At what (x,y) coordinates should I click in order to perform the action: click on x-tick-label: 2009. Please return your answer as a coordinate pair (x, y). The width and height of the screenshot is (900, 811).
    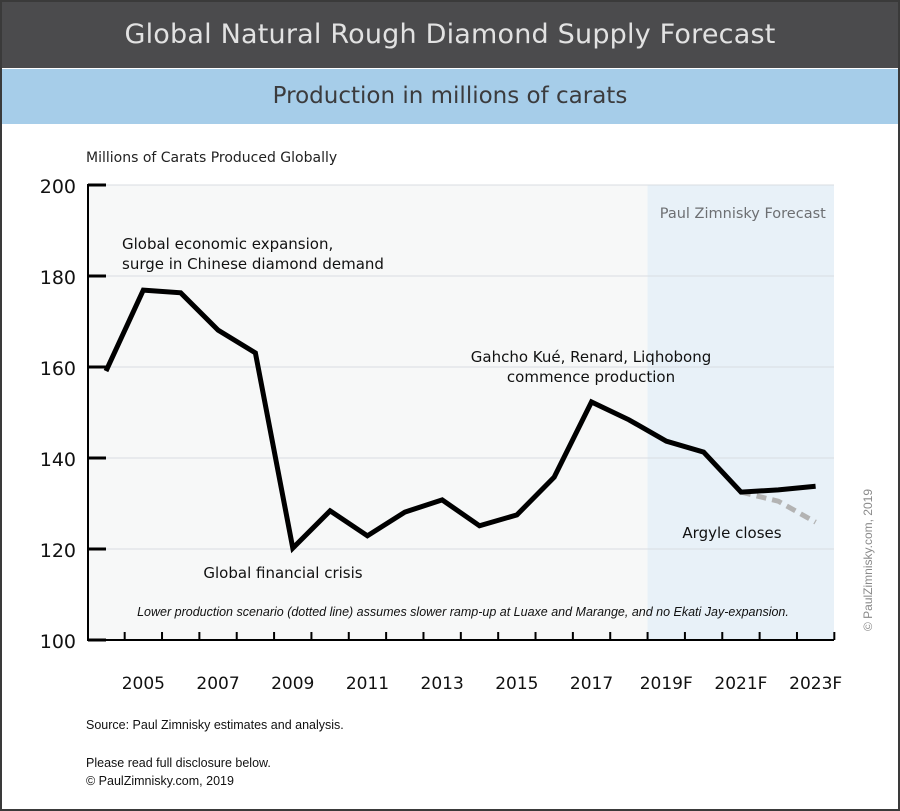
    Looking at the image, I should click on (292, 684).